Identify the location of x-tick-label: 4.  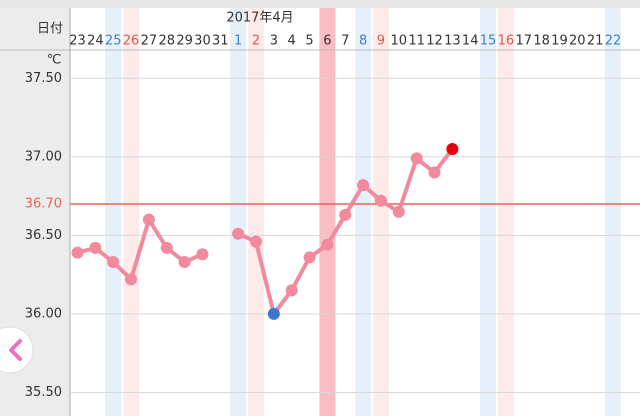
(292, 41).